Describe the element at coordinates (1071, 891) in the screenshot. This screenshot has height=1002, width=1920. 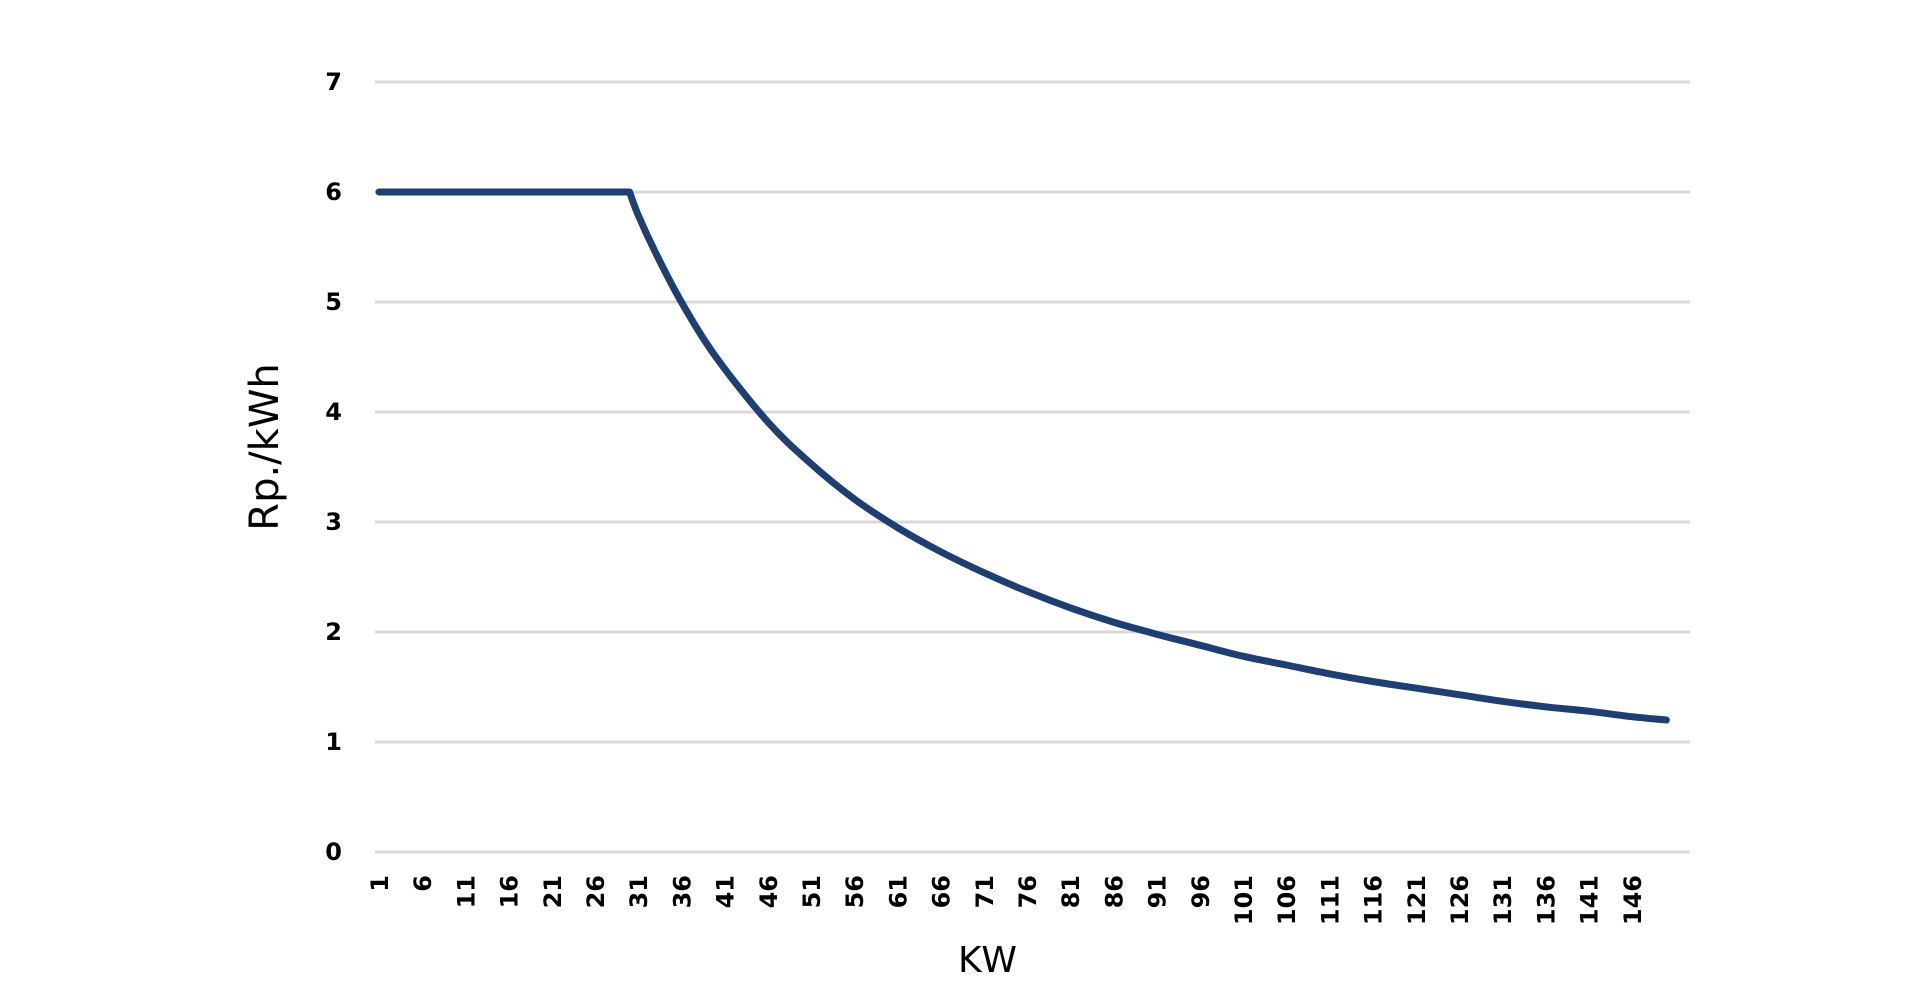
I see `x-tick-label: 81` at that location.